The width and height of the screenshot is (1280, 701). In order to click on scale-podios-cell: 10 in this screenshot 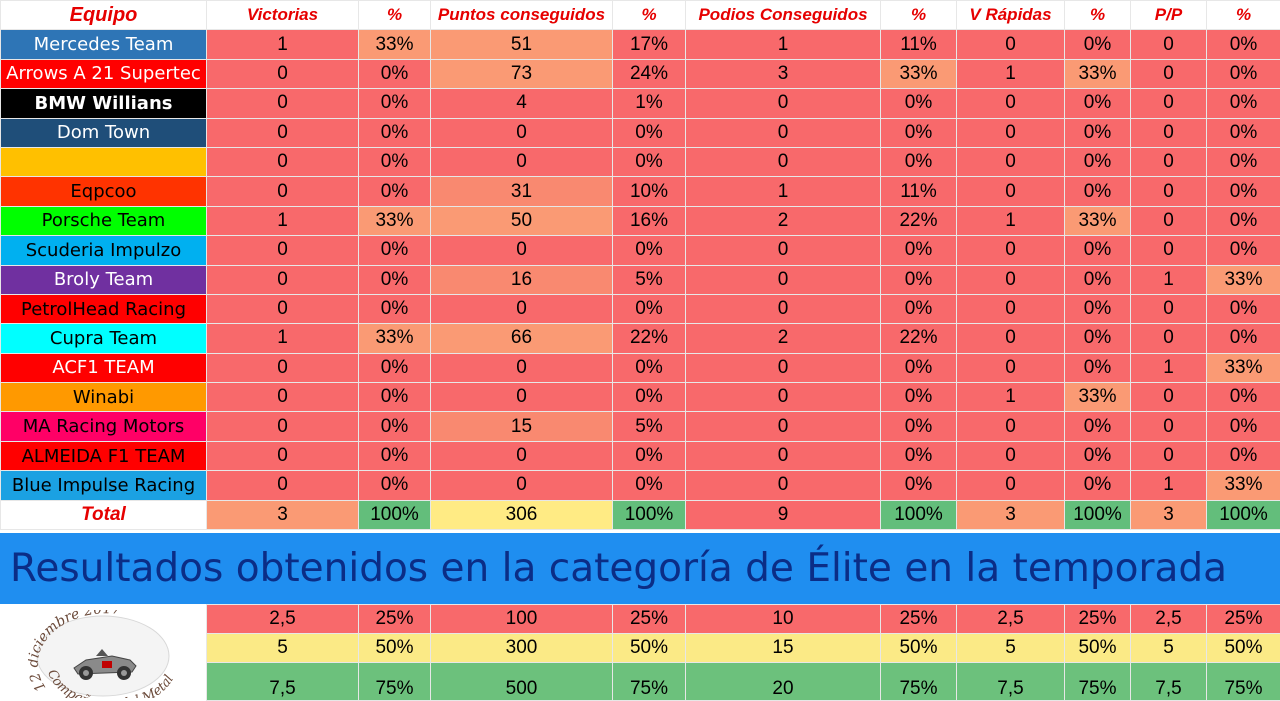, I will do `click(783, 619)`.